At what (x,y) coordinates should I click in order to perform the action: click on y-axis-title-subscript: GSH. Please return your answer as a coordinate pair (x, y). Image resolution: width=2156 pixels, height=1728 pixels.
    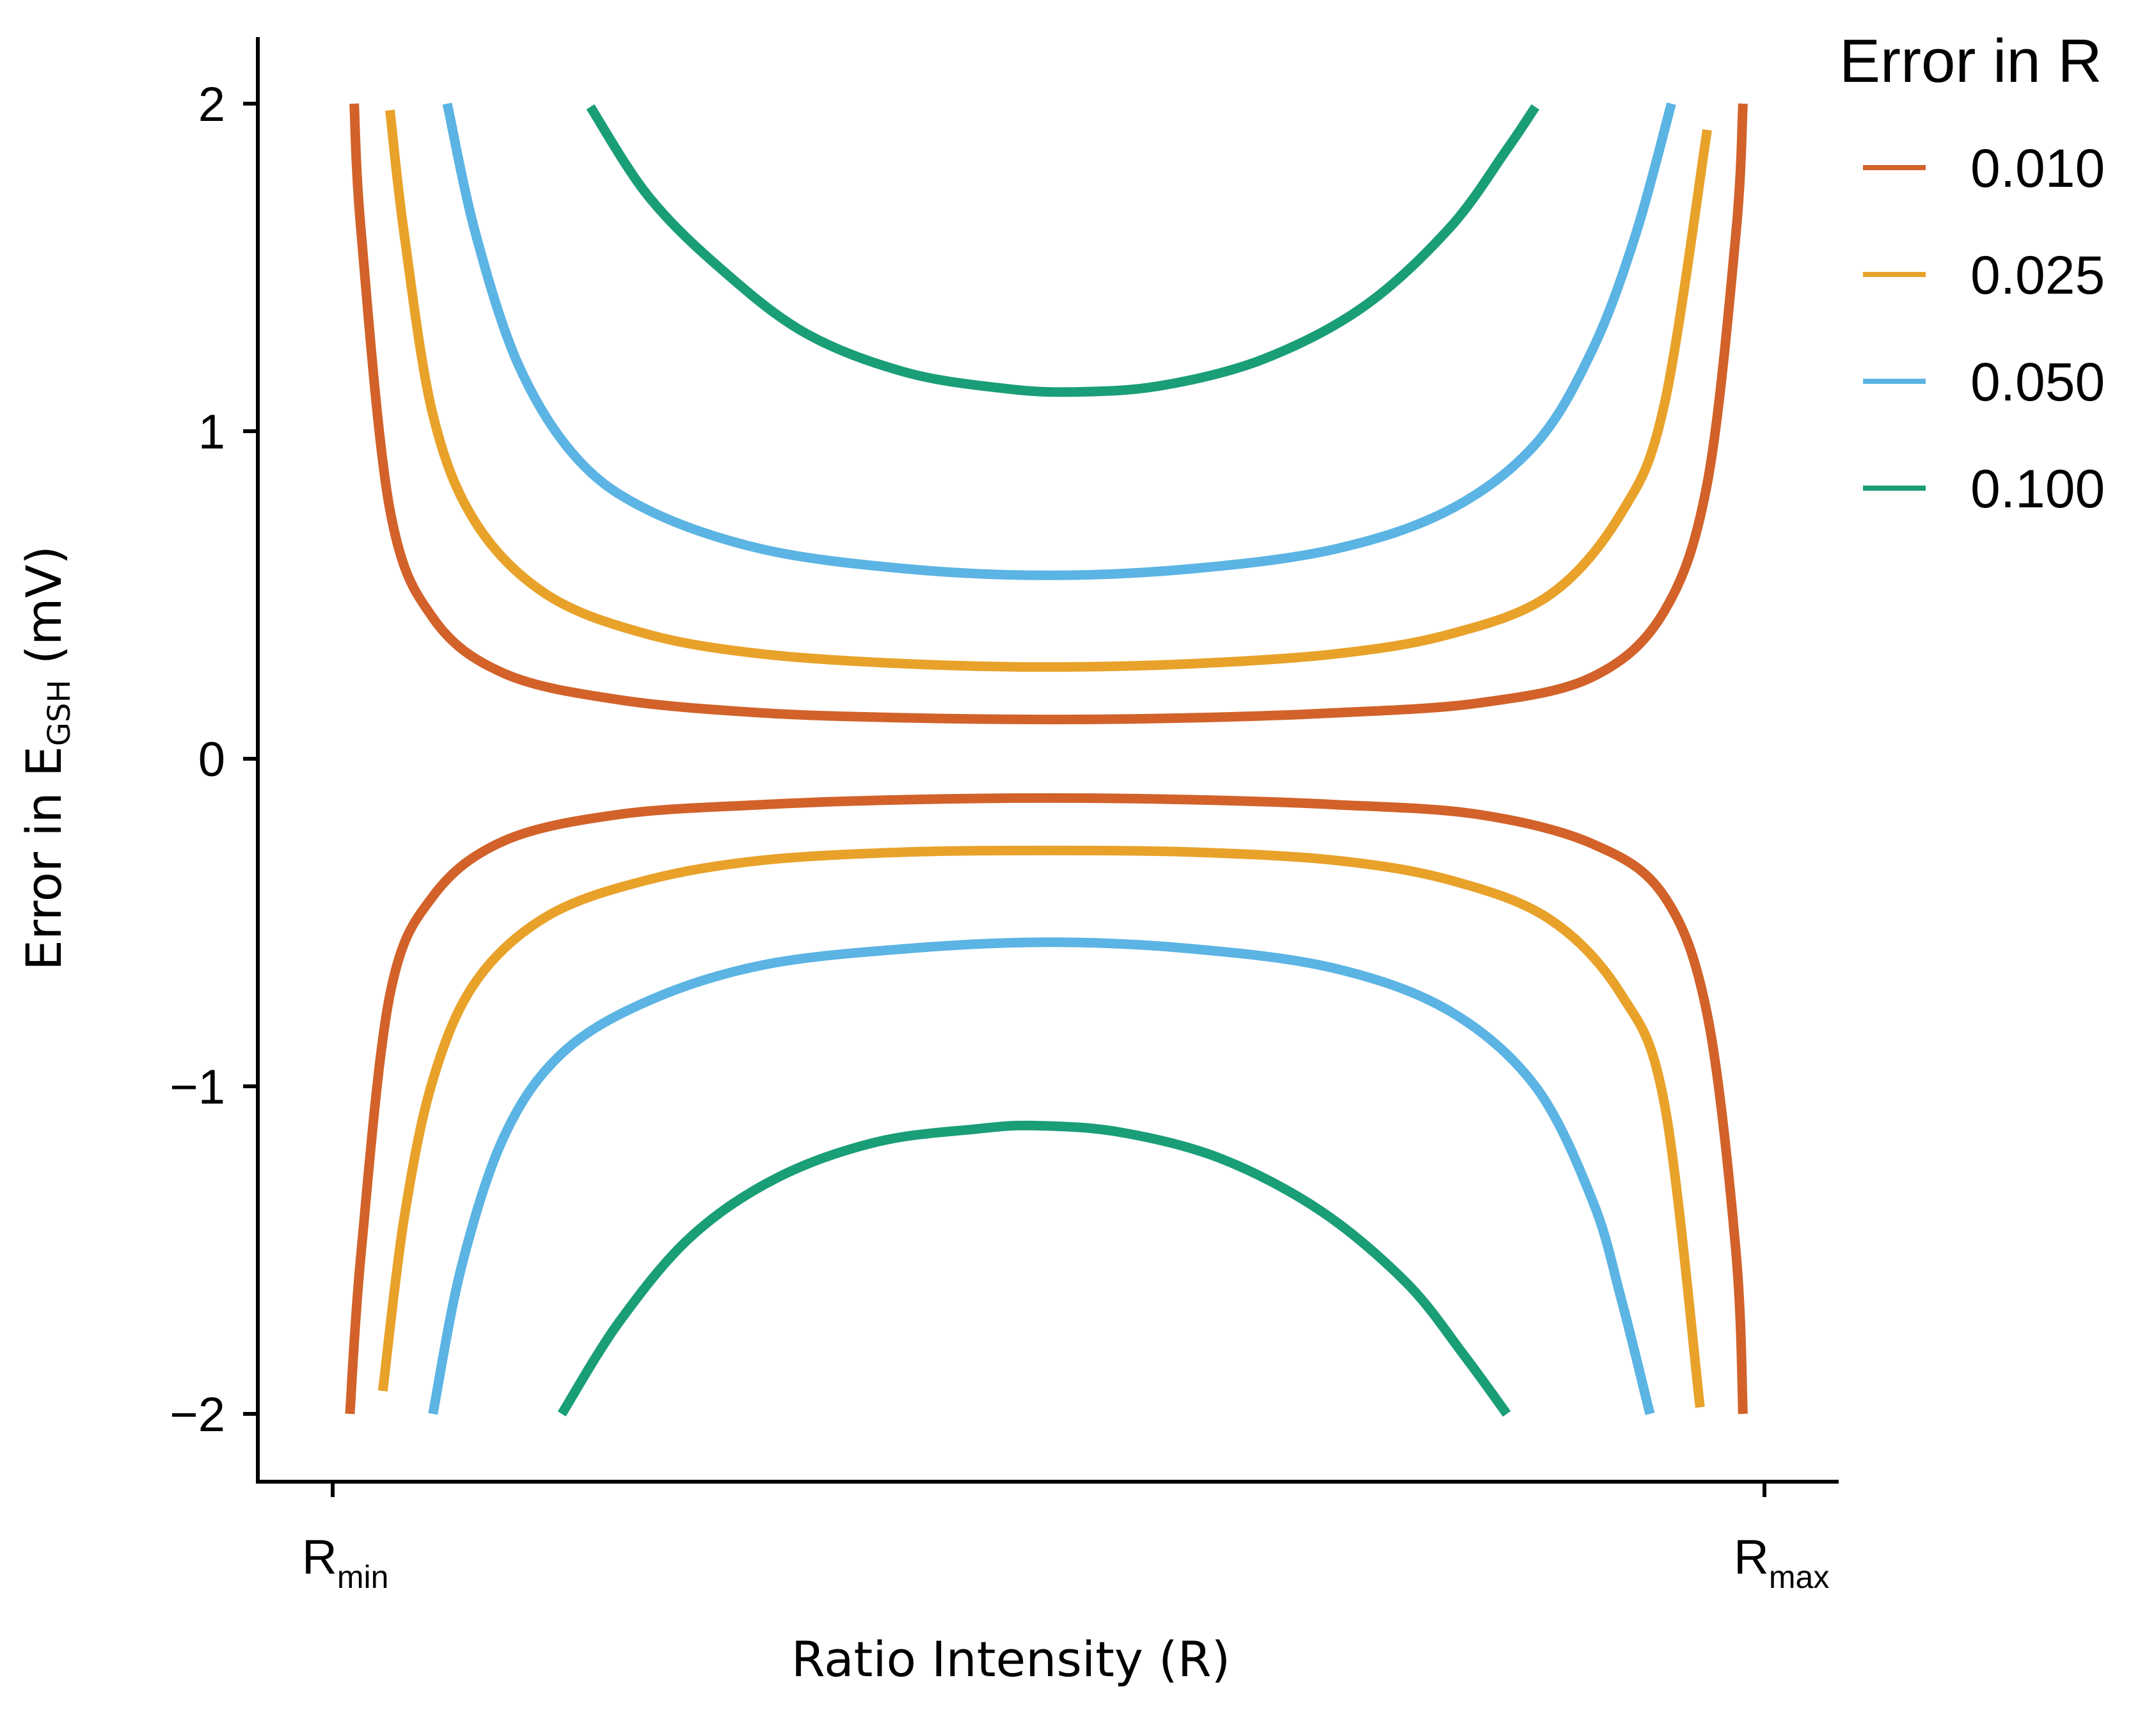
    Looking at the image, I should click on (59, 712).